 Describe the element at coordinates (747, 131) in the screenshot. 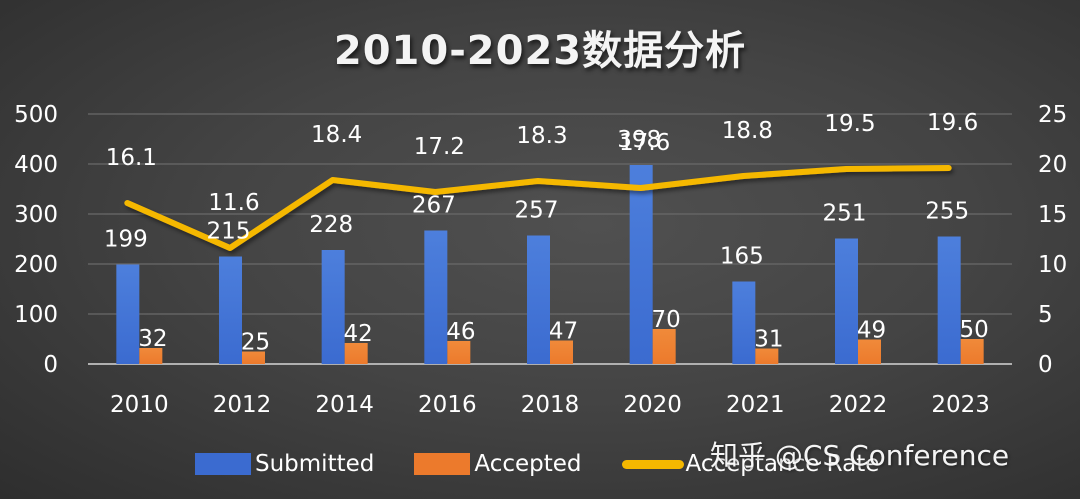

I see `data-label-acceptance-rate: 18.8` at that location.